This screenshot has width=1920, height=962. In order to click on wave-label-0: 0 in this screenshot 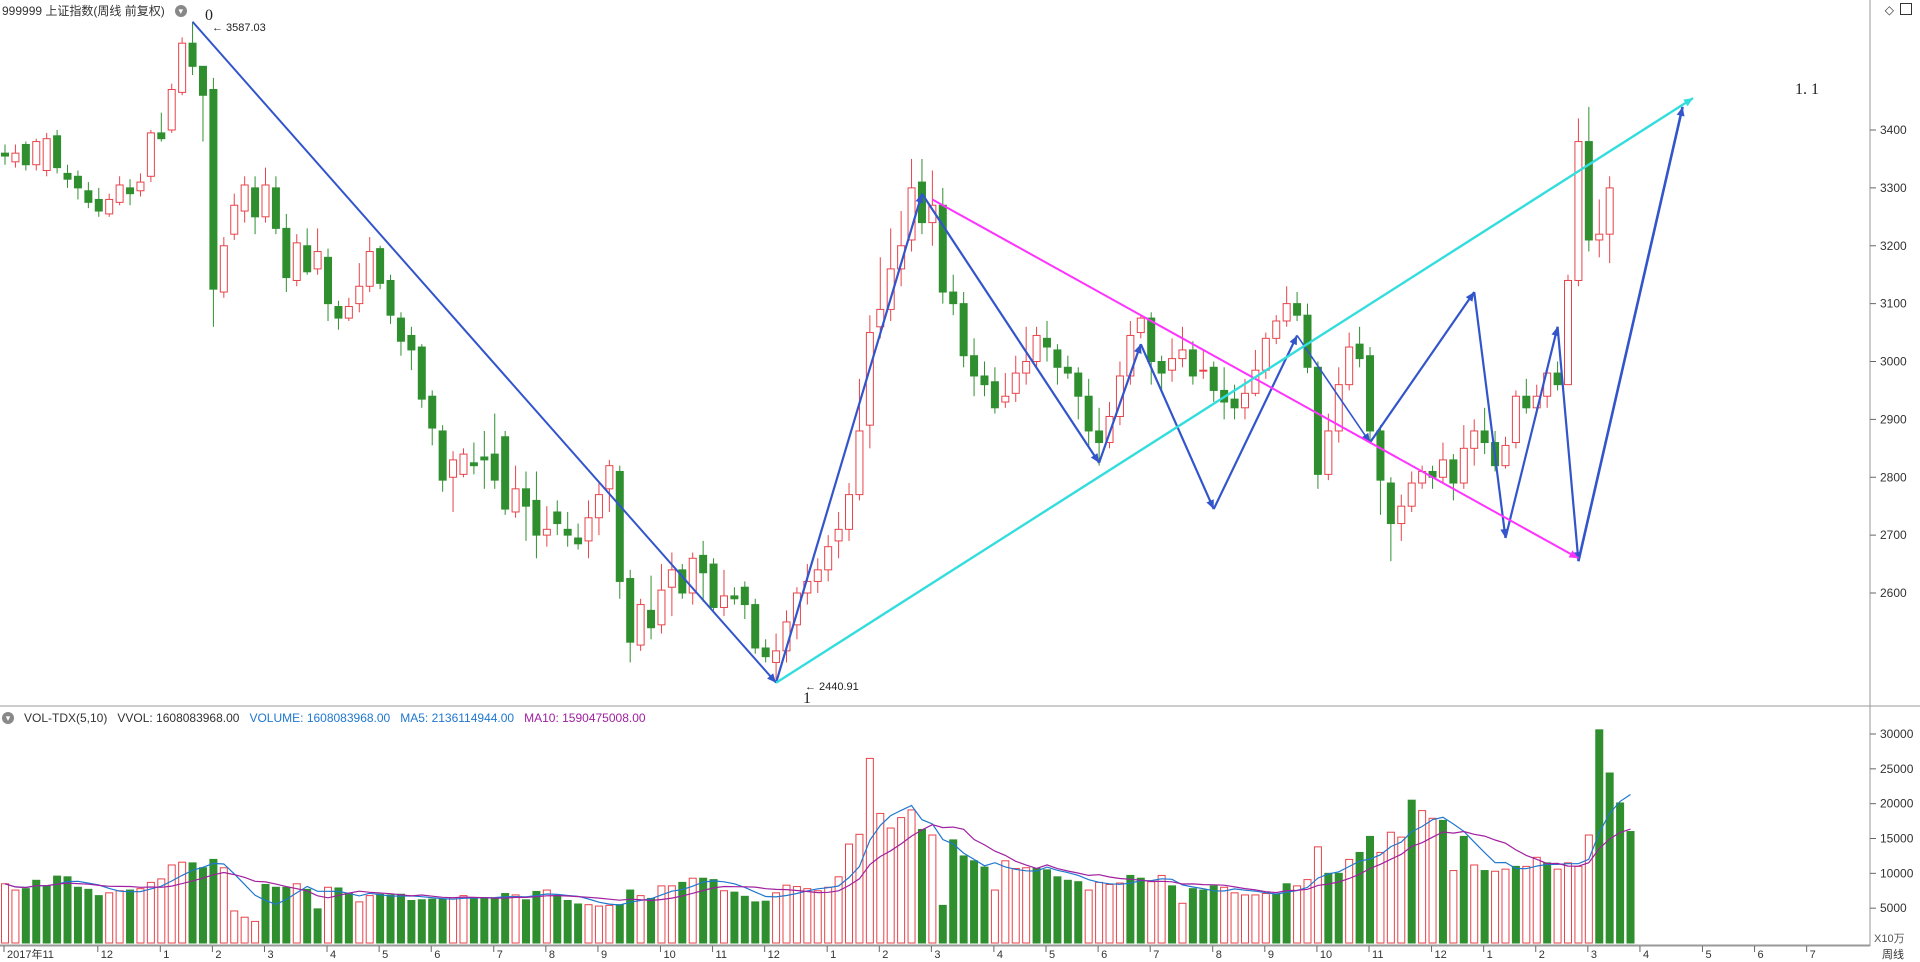, I will do `click(209, 15)`.